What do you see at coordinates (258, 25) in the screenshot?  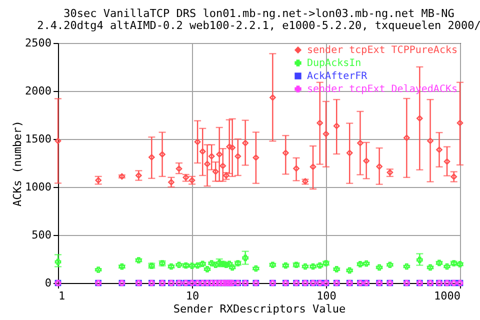 I see `chart-subtitle: 2.4.20dtg4 altAIMD-0.2 web100-2.2.1, e1000-5.2.20, txqueuelen 2000/` at bounding box center [258, 25].